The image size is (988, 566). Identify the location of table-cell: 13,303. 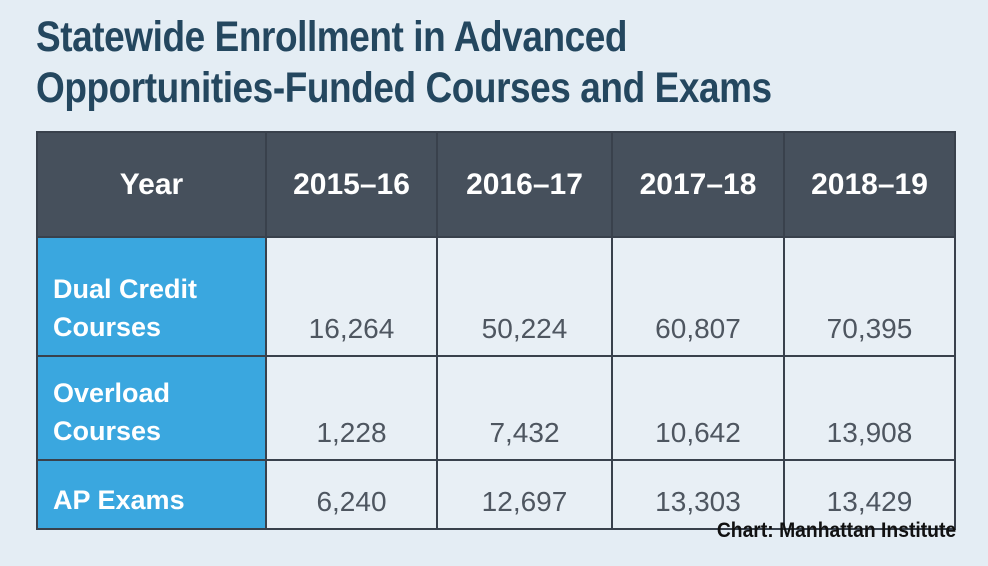
(698, 494).